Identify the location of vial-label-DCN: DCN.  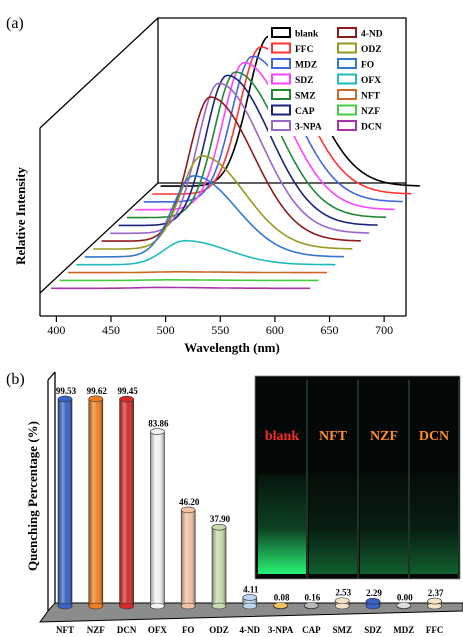
(434, 436).